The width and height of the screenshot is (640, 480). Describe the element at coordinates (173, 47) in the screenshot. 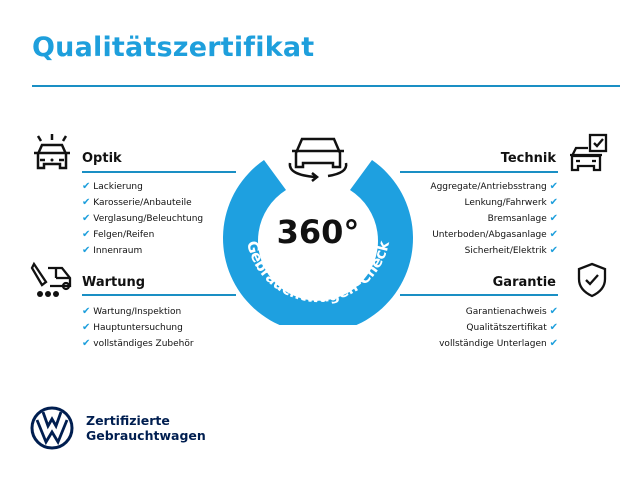

I see `page-title: Qualitätszertifikat` at that location.